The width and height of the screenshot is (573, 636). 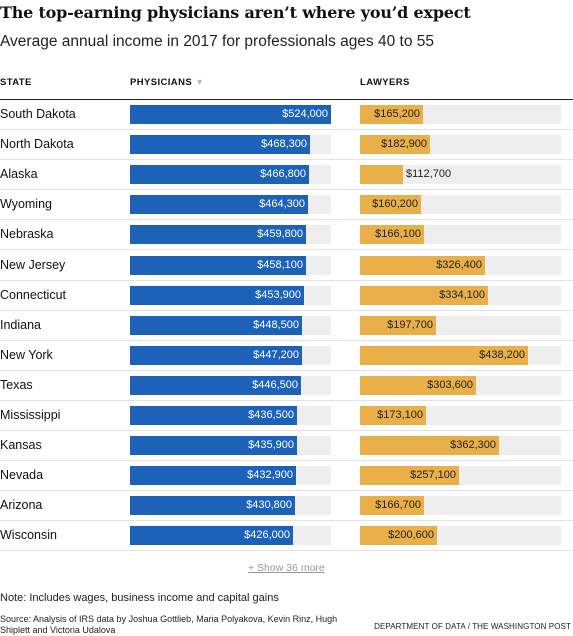 I want to click on state-label: Nevada, so click(x=22, y=475).